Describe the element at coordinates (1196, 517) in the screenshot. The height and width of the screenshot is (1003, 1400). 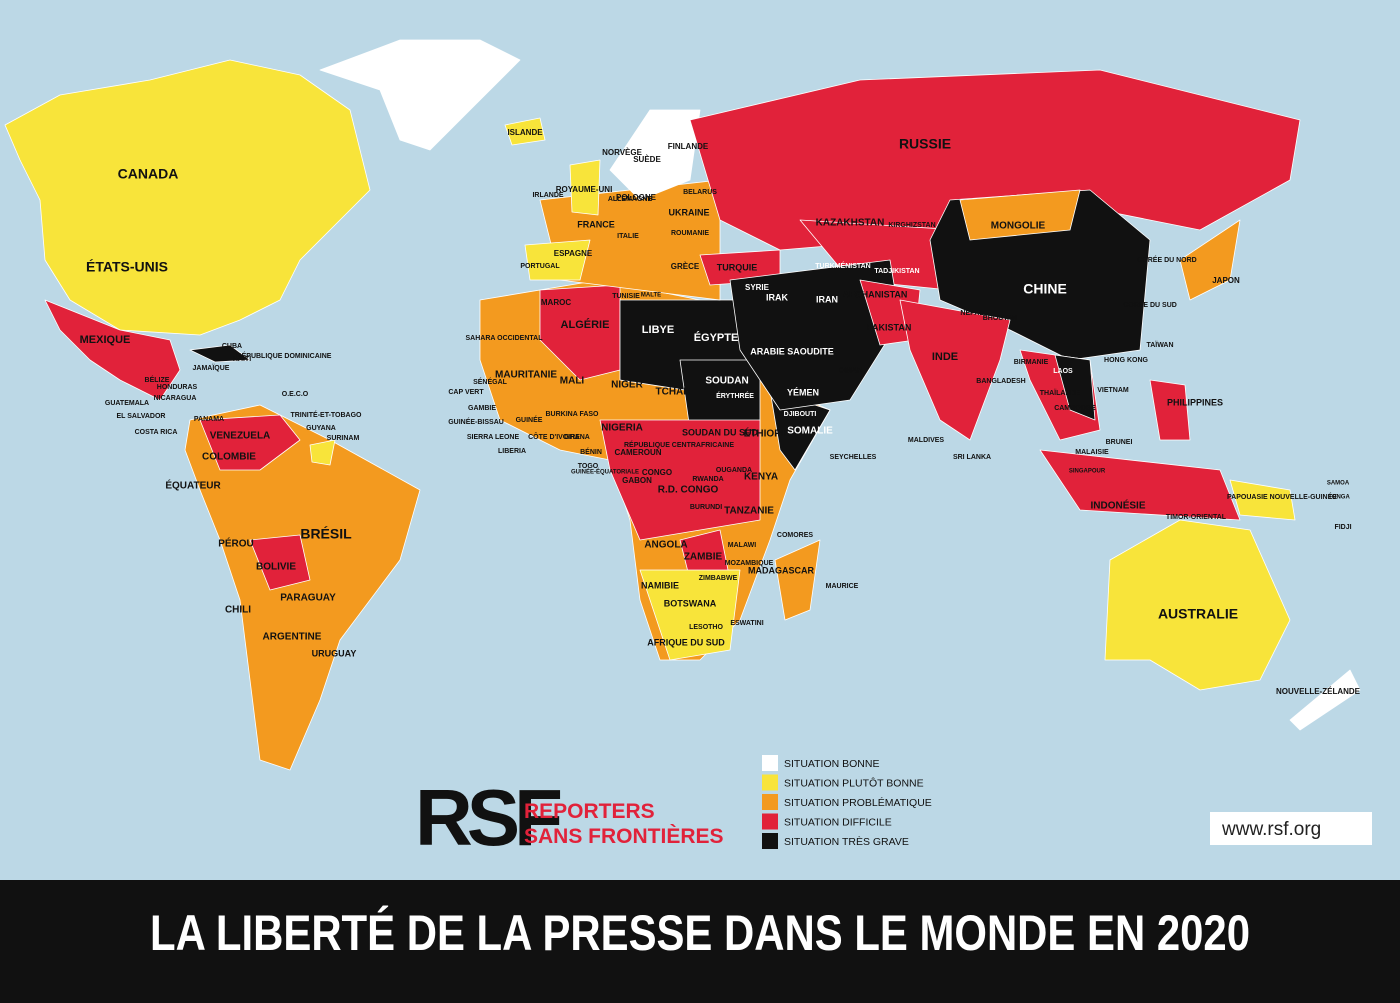
I see `country-label: TIMOR-ORIENTAL` at that location.